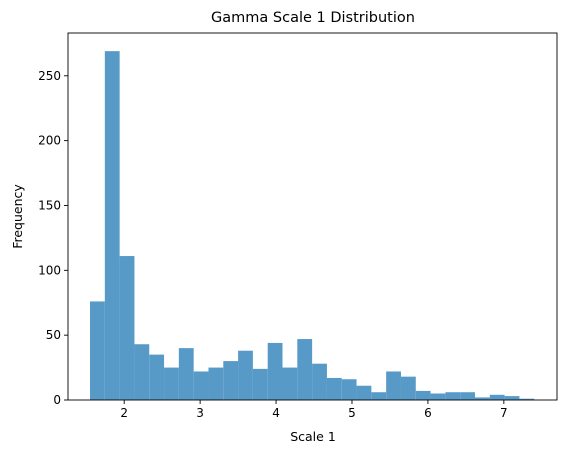 The height and width of the screenshot is (453, 571). Describe the element at coordinates (49, 205) in the screenshot. I see `y-tick-label: 150` at that location.